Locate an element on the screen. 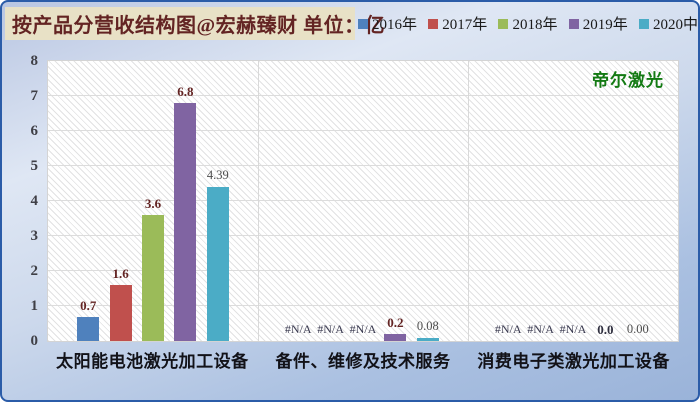 The image size is (700, 402). category-label: 备件、维修及技术服务 is located at coordinates (363, 361).